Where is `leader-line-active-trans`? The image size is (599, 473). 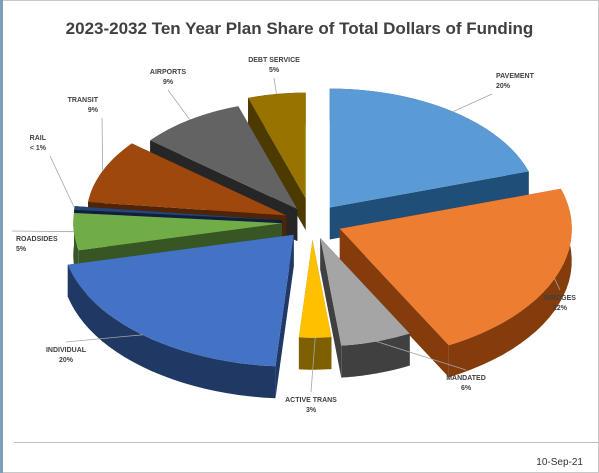 leader-line-active-trans is located at coordinates (313, 365).